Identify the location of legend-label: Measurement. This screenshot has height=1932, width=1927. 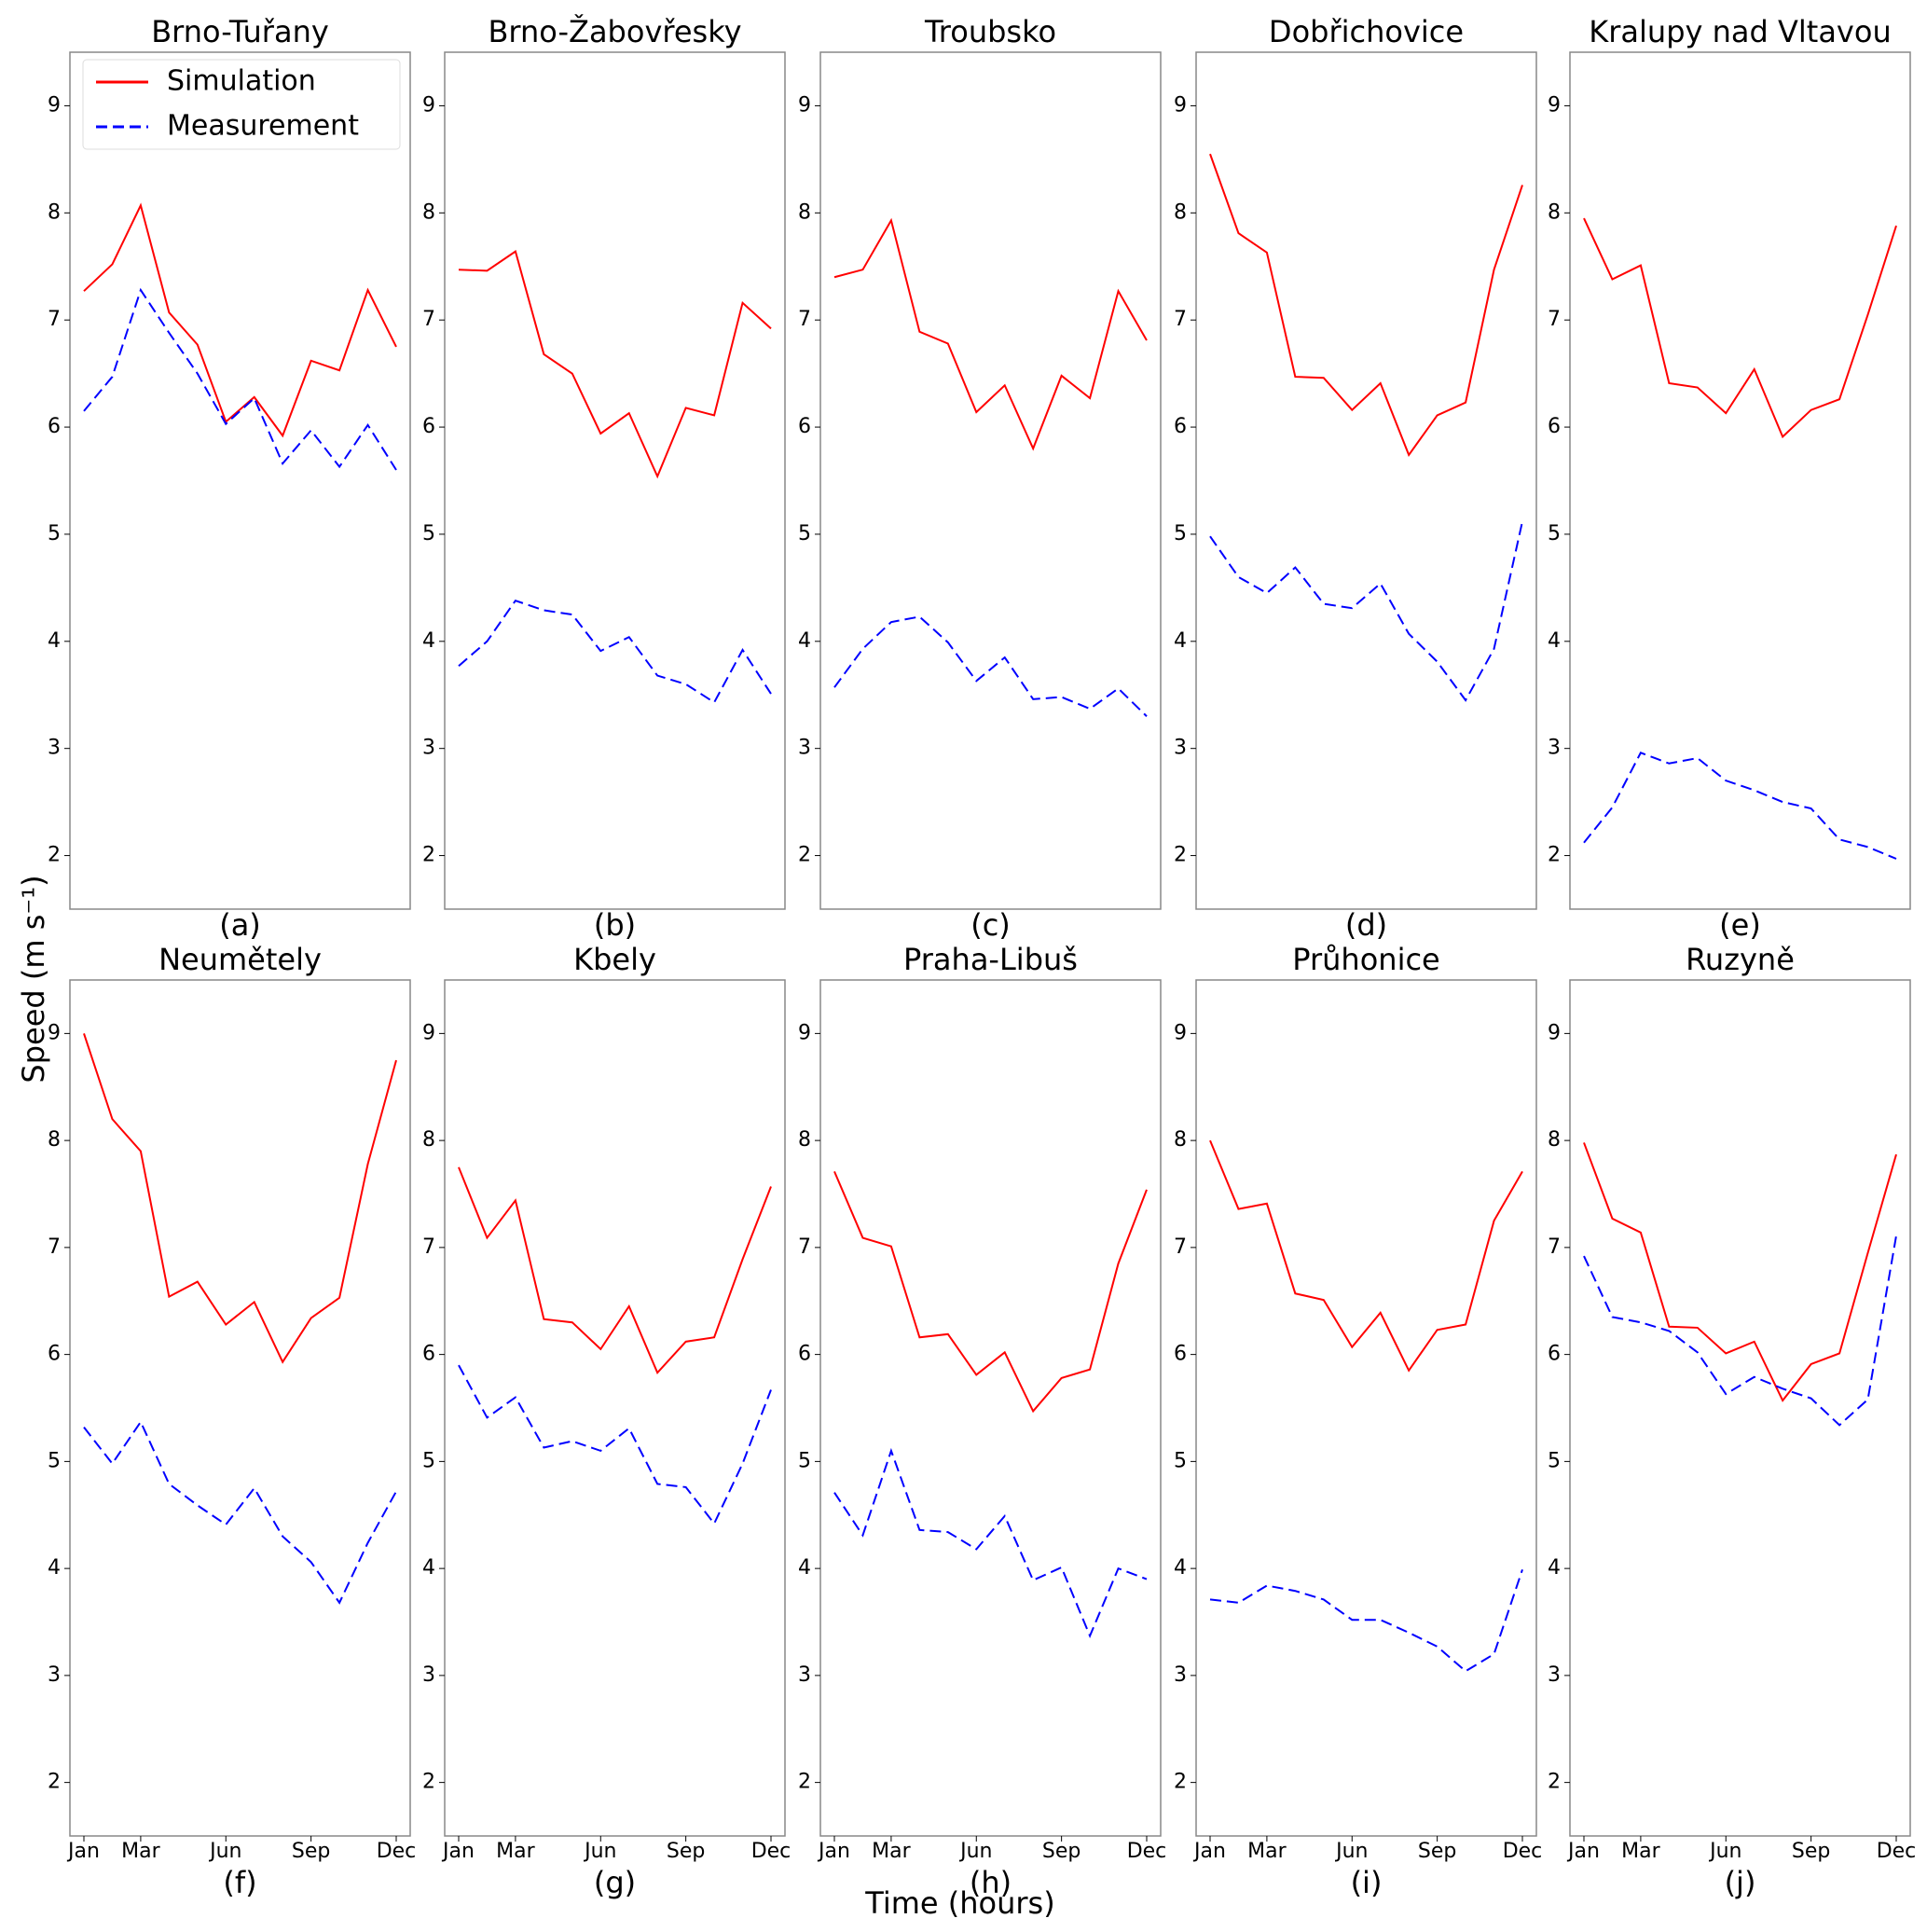
(263, 127).